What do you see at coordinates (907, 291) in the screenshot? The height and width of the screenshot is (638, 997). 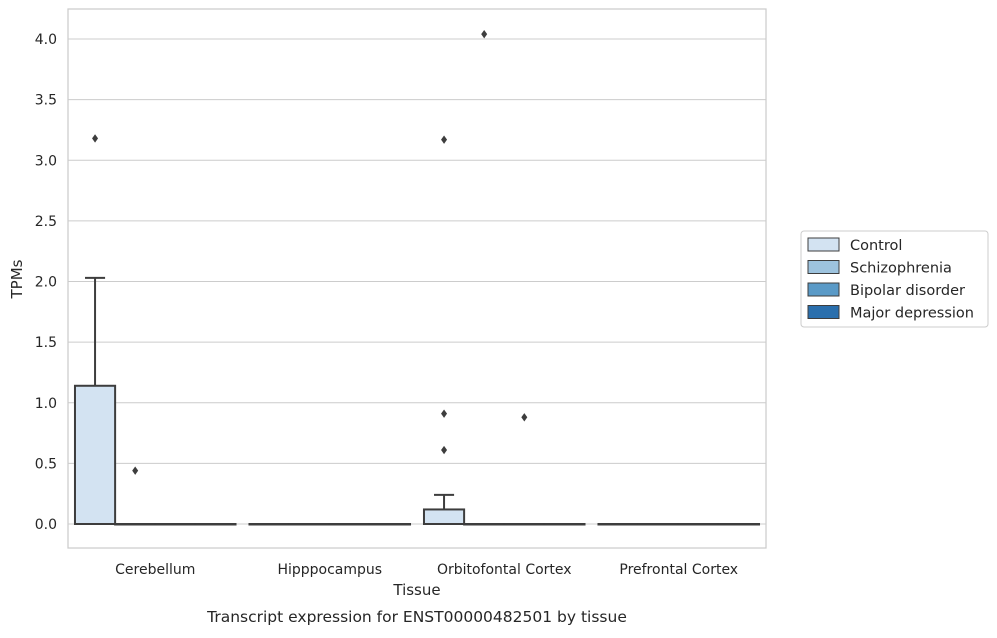 I see `legend-label: Bipolar disorder` at bounding box center [907, 291].